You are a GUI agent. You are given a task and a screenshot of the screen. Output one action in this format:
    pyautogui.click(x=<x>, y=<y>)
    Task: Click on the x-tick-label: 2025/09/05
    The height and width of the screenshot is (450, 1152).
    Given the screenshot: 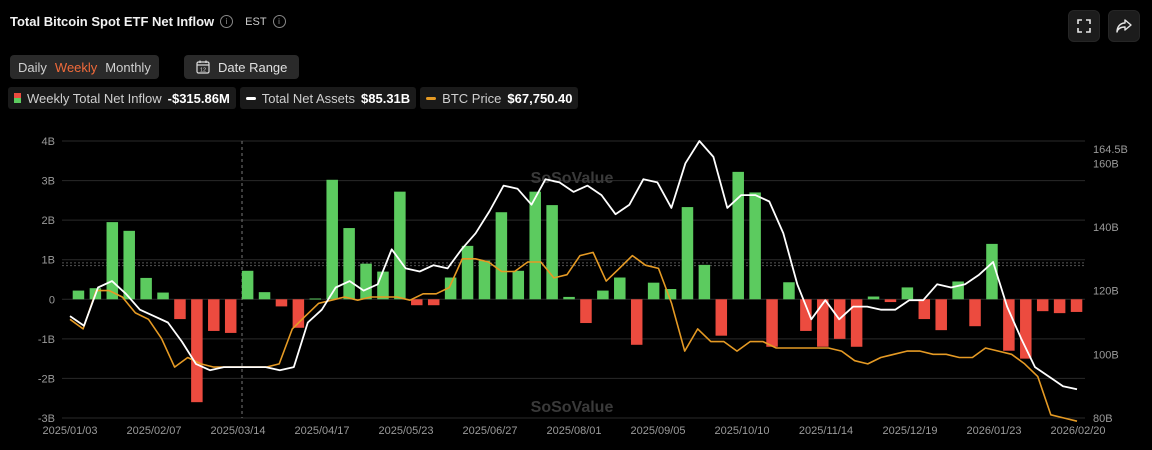 What is the action you would take?
    pyautogui.click(x=657, y=431)
    